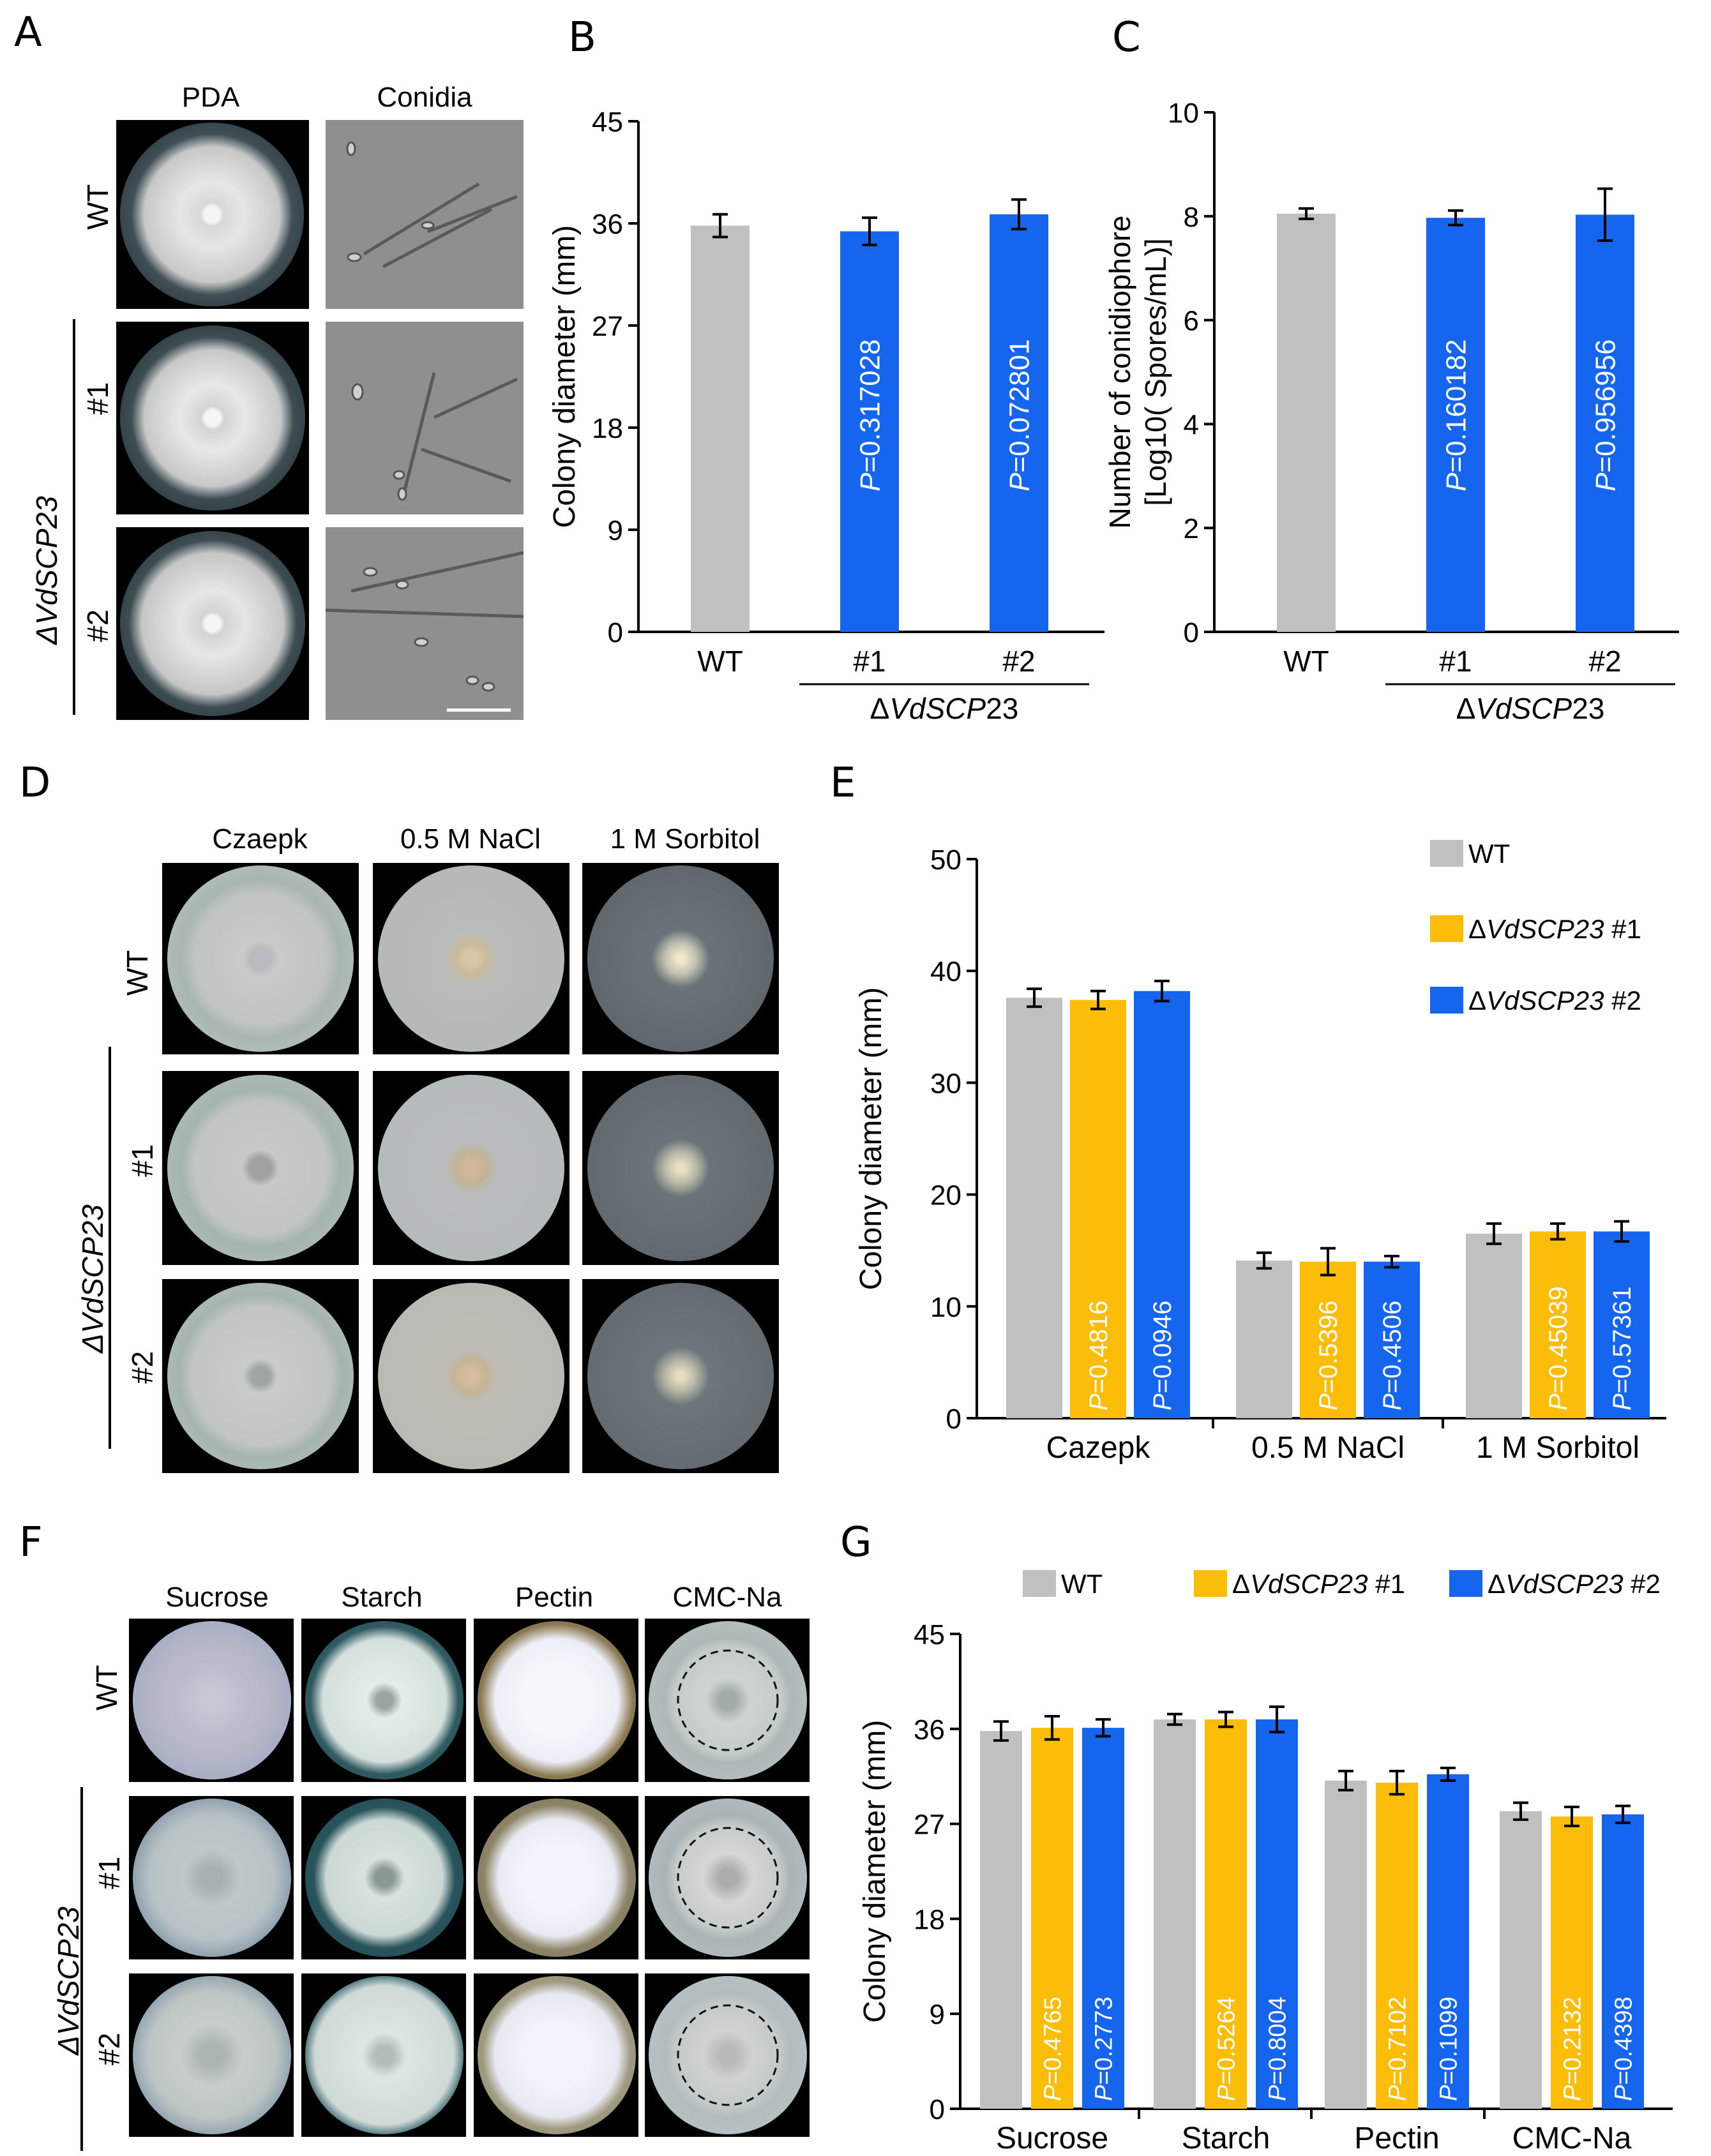 The width and height of the screenshot is (1711, 2156). I want to click on chart-g-ytick-label: 18, so click(929, 1919).